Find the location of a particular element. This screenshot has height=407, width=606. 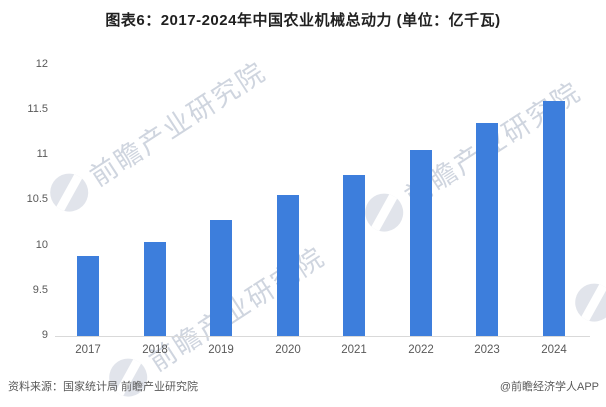

x-tick-label: 2020 is located at coordinates (288, 350).